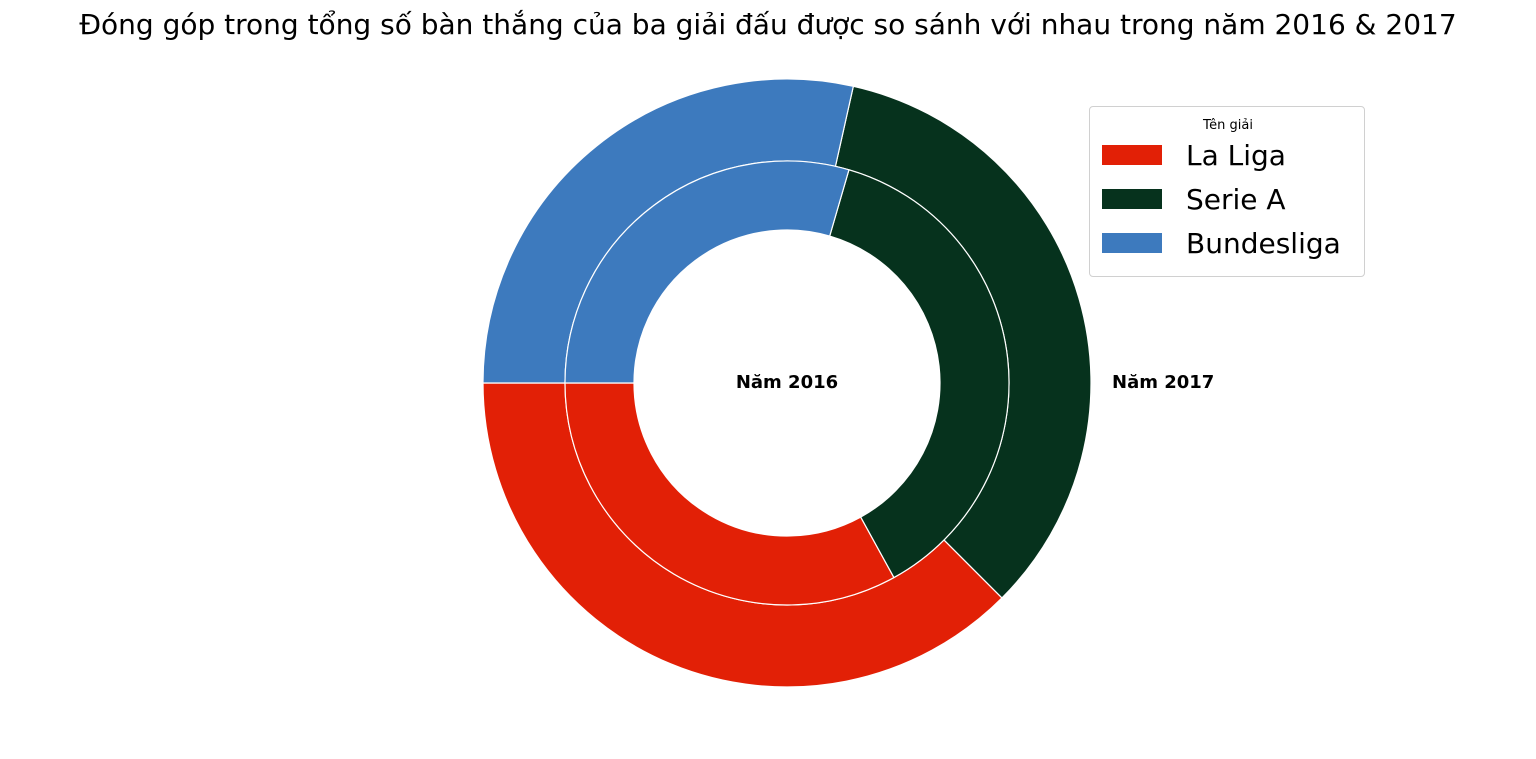 This screenshot has width=1536, height=759. I want to click on inner-ring-slice-la-liga, so click(729, 494).